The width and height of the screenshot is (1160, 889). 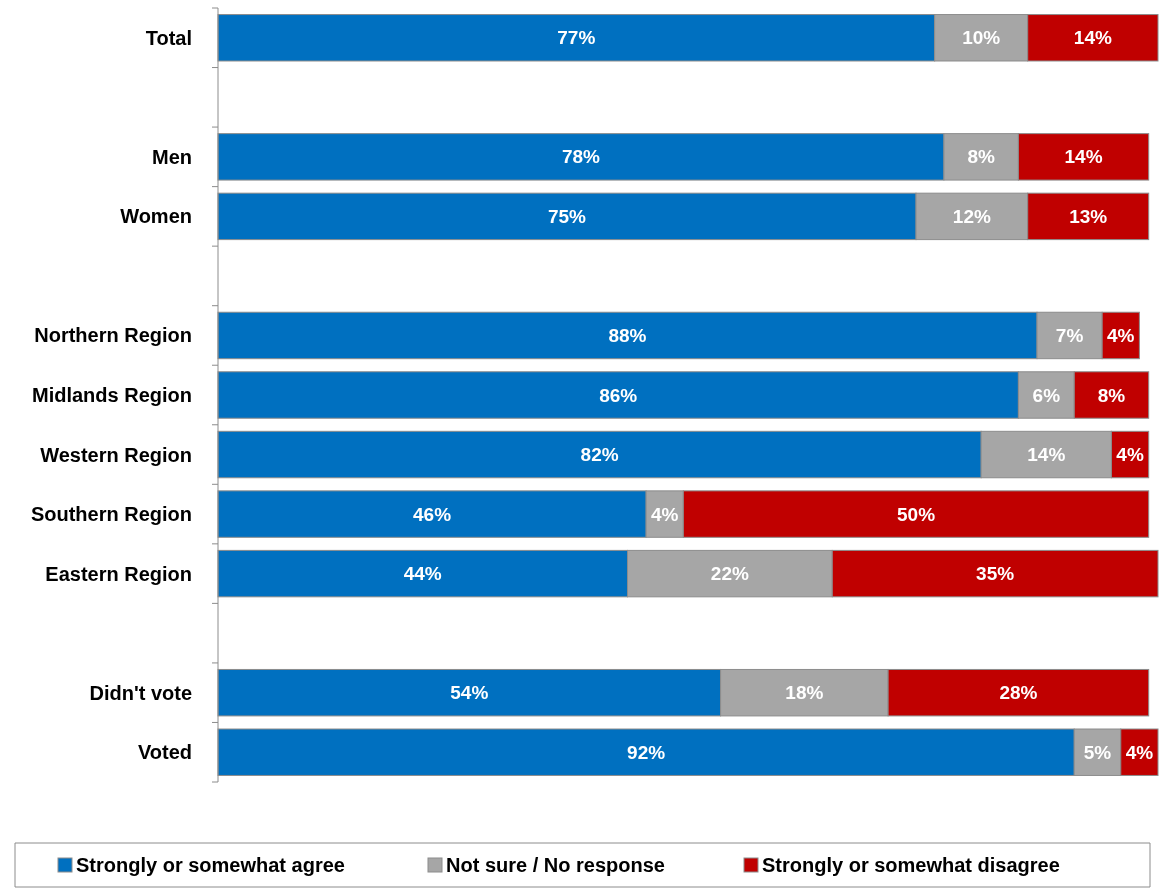 I want to click on data-label: 88%, so click(x=627, y=336).